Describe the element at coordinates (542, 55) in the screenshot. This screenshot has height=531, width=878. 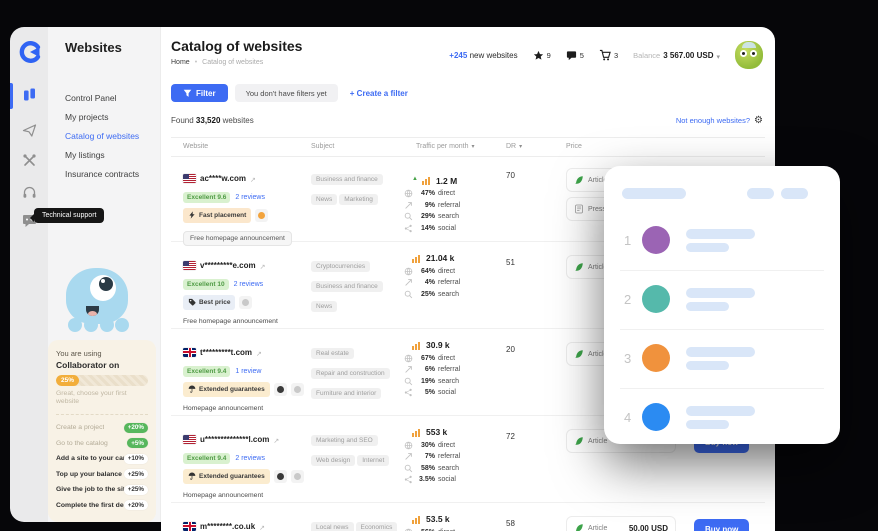
I see `favorites-button: 9` at that location.